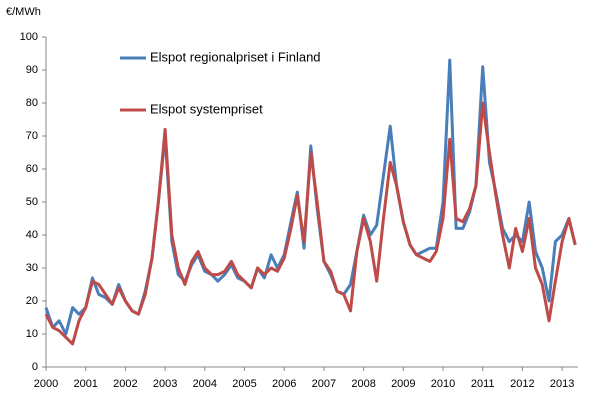 The width and height of the screenshot is (607, 418). I want to click on y-tick-label: 60, so click(32, 169).